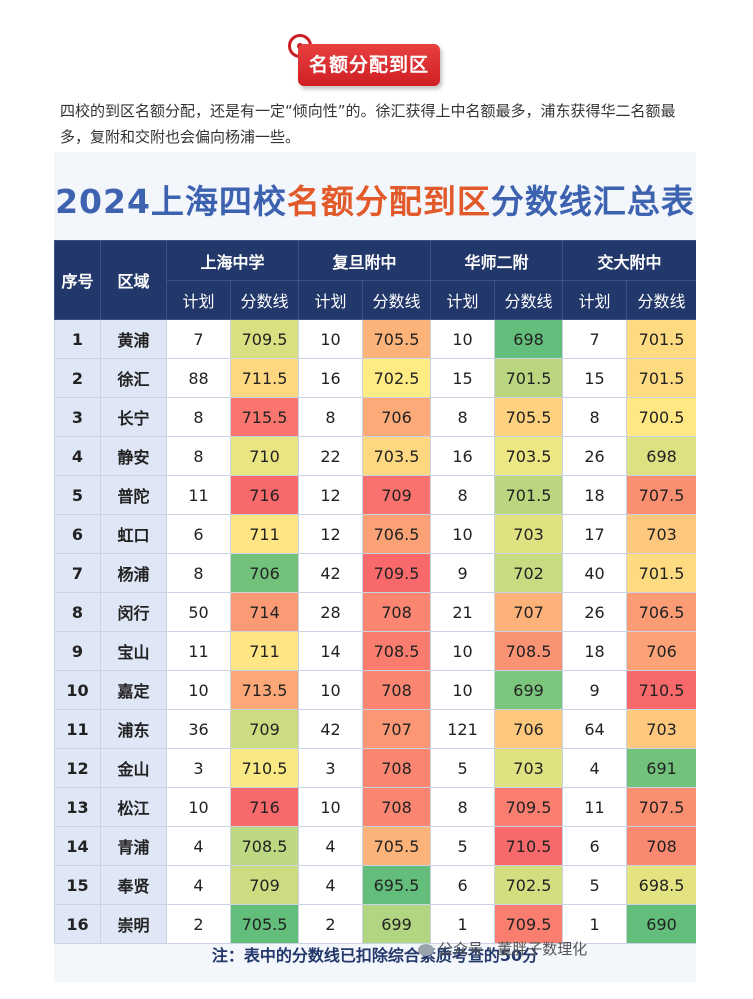 Image resolution: width=753 pixels, height=999 pixels. I want to click on section-badge: 名额分配到区, so click(368, 62).